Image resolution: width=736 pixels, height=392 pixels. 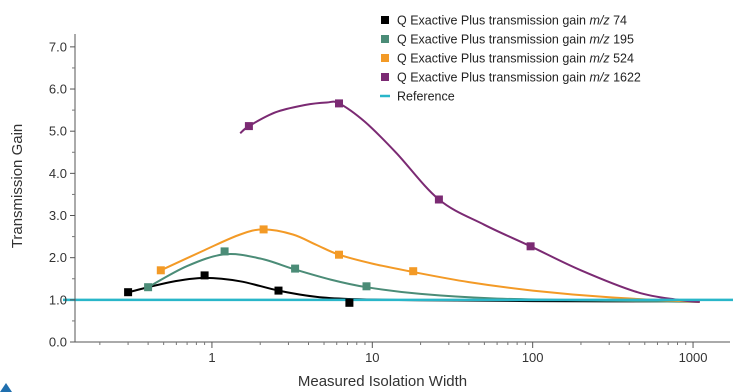 What do you see at coordinates (625, 78) in the screenshot?
I see `legend-label-value: 1622` at bounding box center [625, 78].